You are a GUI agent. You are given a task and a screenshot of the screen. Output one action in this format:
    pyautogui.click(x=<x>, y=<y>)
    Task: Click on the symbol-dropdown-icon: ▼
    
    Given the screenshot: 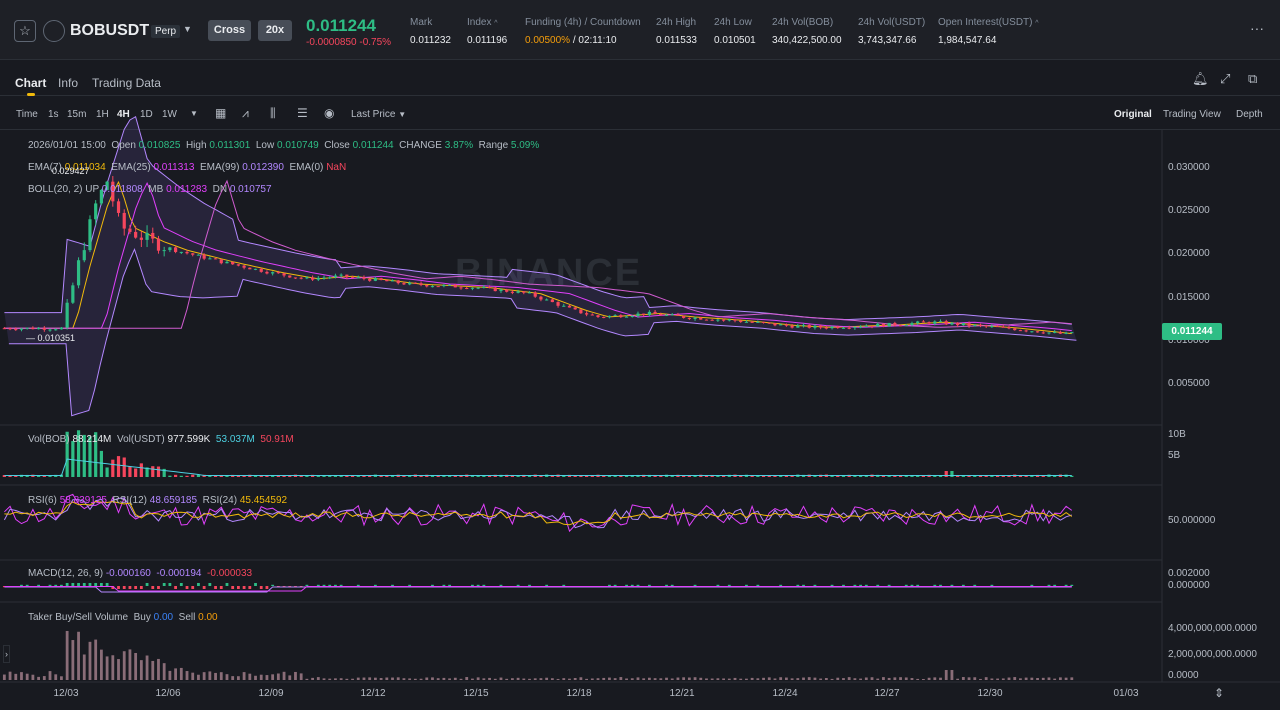 What is the action you would take?
    pyautogui.click(x=187, y=29)
    